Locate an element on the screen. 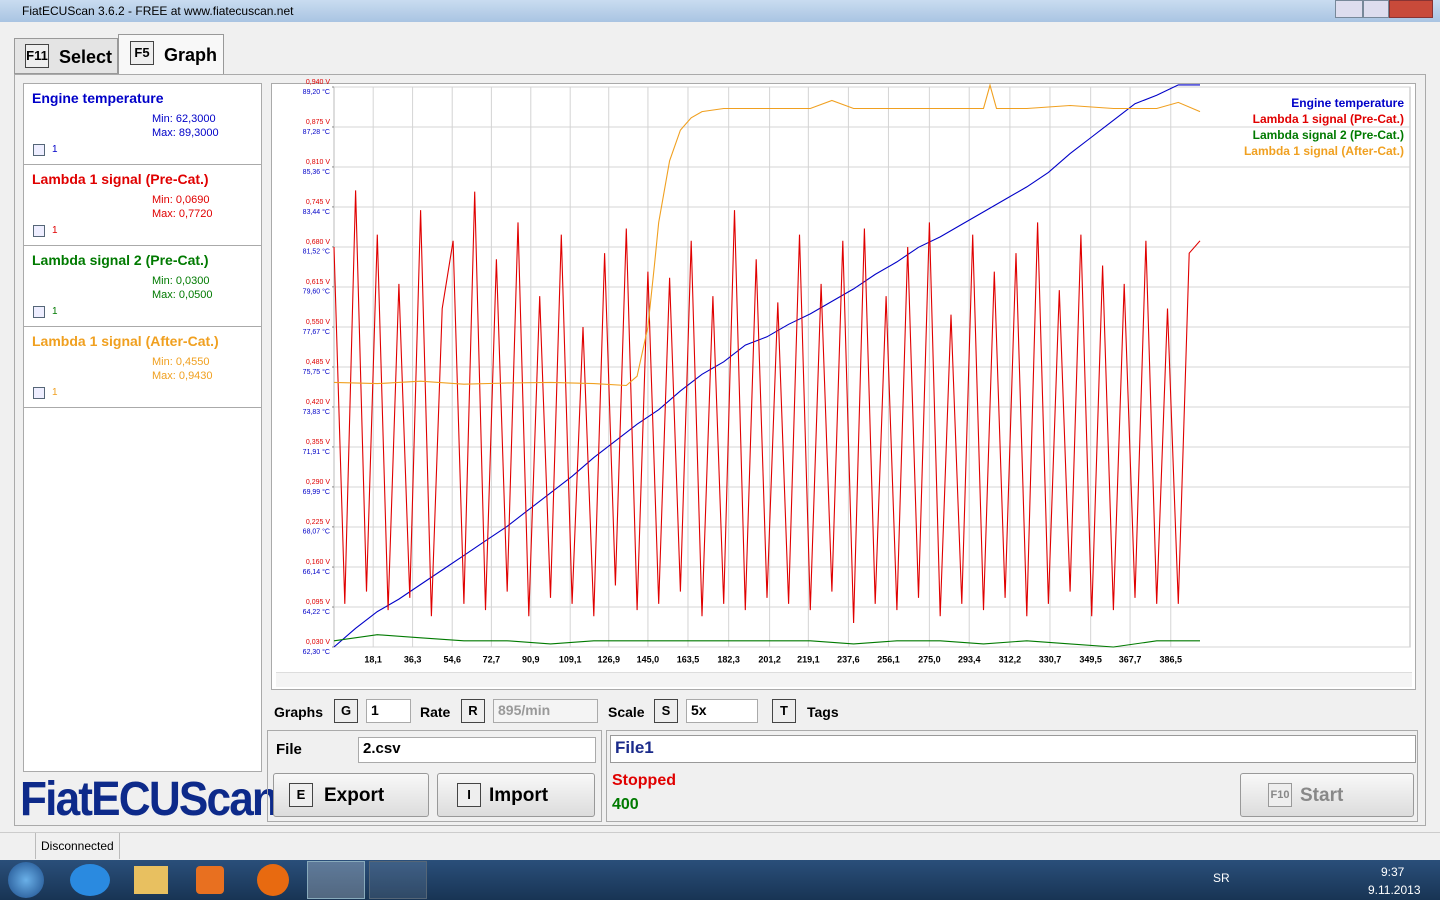  taskbar: SR 9:37 9.11.2013 is located at coordinates (720, 880).